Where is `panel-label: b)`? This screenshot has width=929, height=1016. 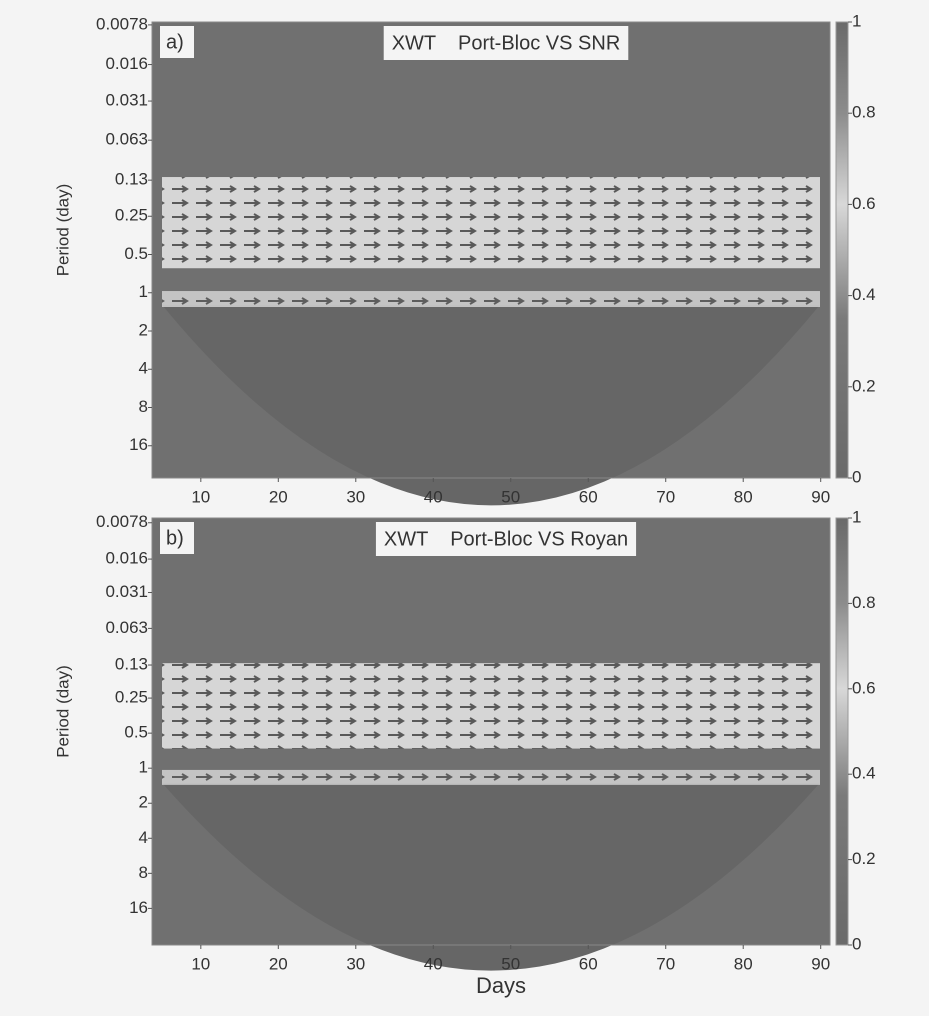 panel-label: b) is located at coordinates (175, 538).